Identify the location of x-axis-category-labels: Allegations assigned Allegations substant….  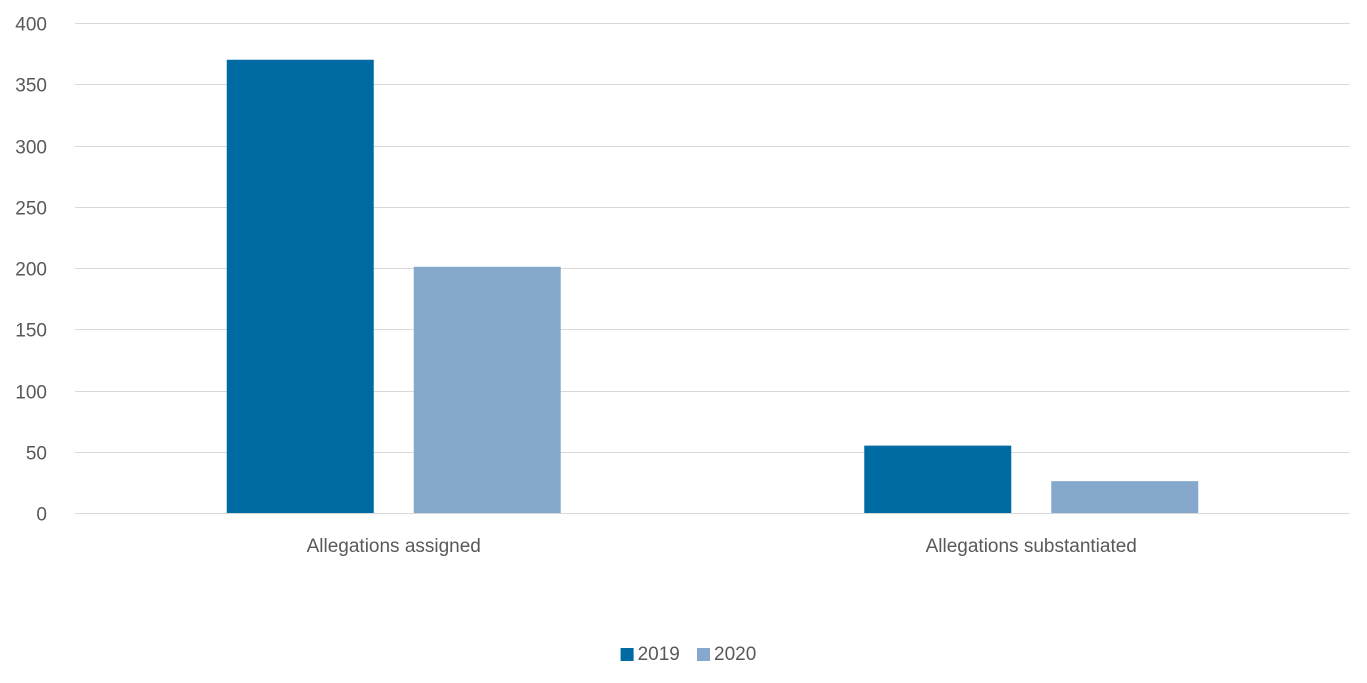
(722, 546).